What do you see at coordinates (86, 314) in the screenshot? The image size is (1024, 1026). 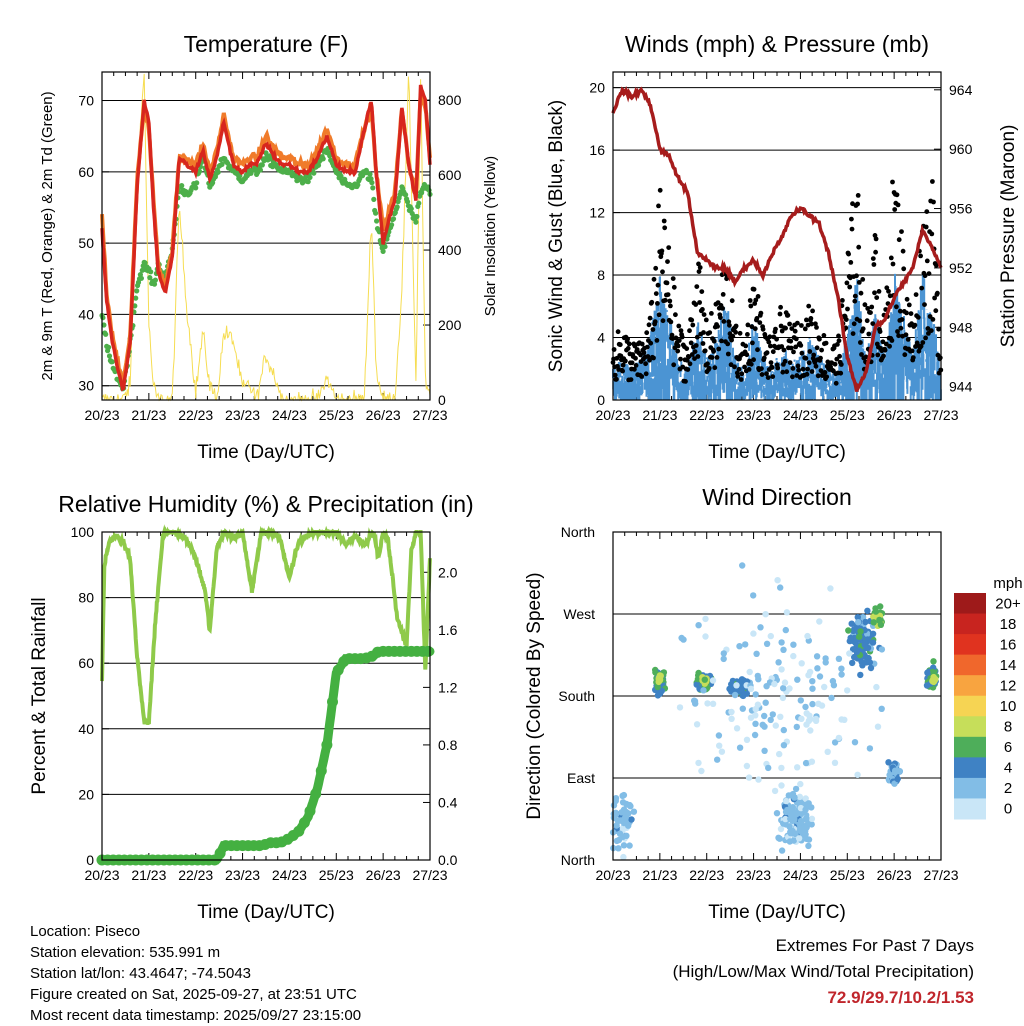 I see `temperature-ytick-label: 40` at bounding box center [86, 314].